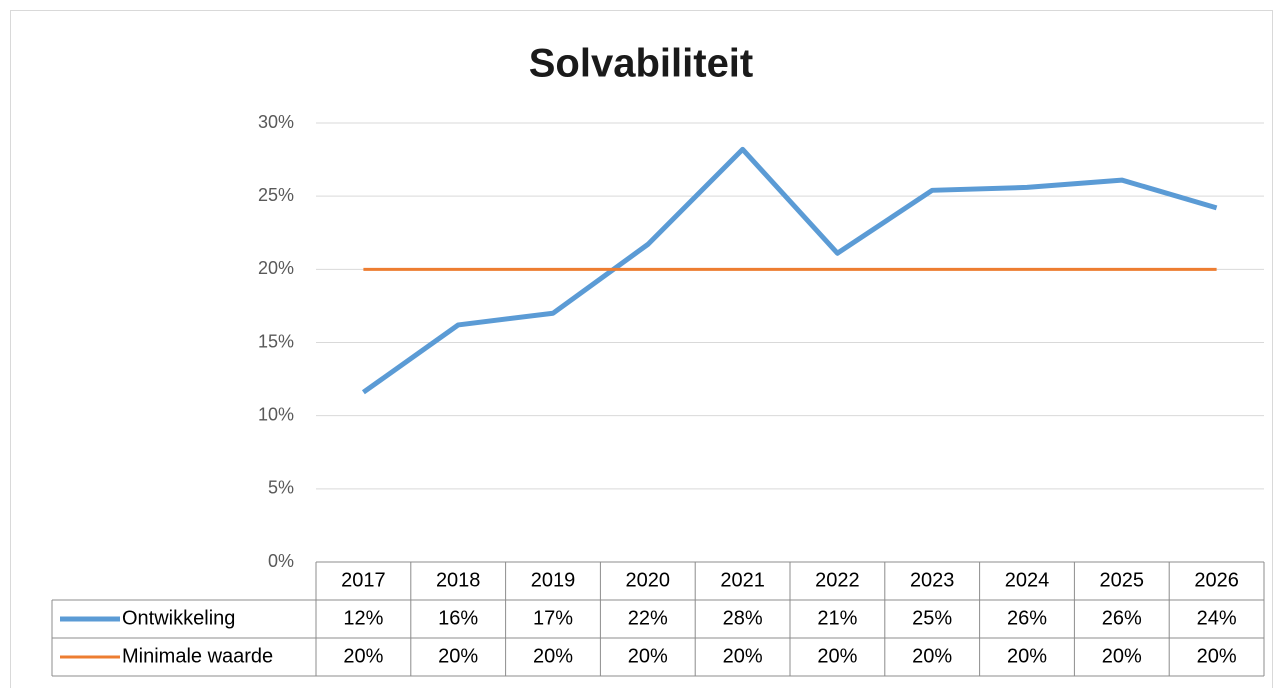 This screenshot has width=1283, height=688. I want to click on table-value: 24%, so click(1217, 618).